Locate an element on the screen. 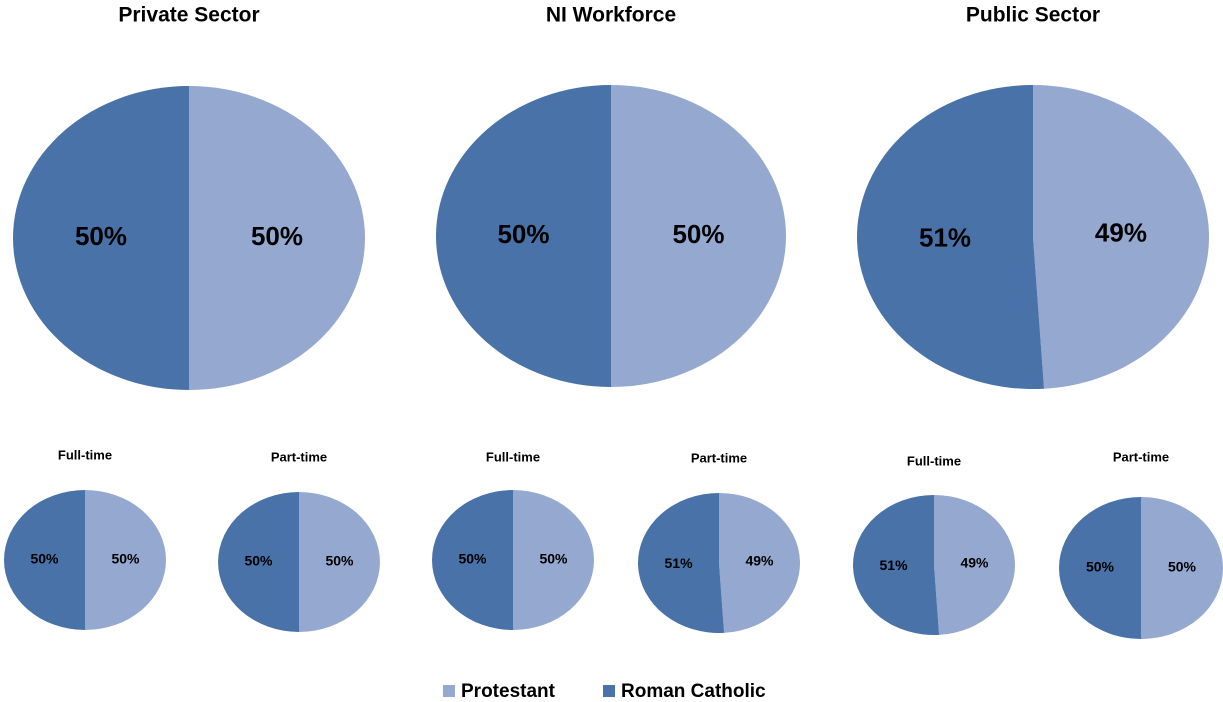 The height and width of the screenshot is (702, 1223). pie-title: Public Sector is located at coordinates (1033, 15).